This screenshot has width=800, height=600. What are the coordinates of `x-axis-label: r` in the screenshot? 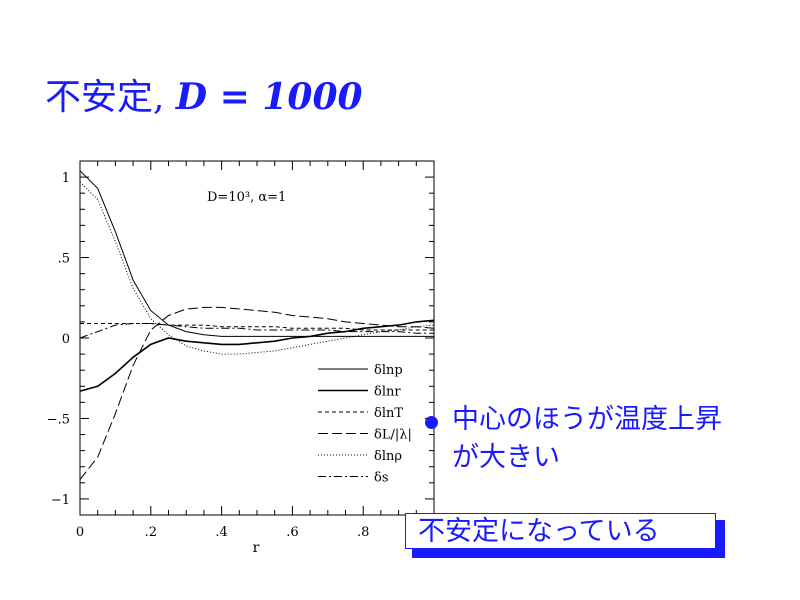 It's located at (256, 548).